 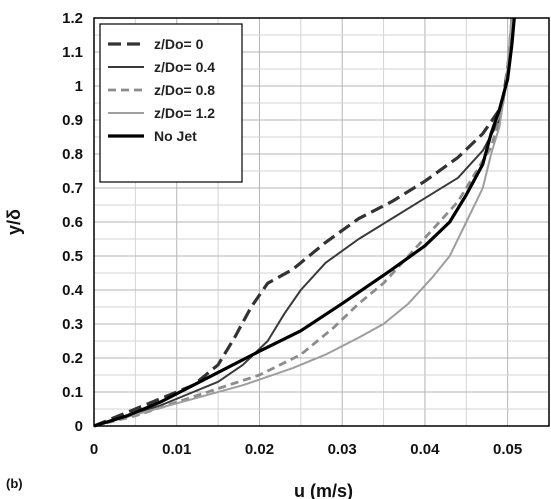 I want to click on legend-label: z/Do= 0.8, so click(x=184, y=90).